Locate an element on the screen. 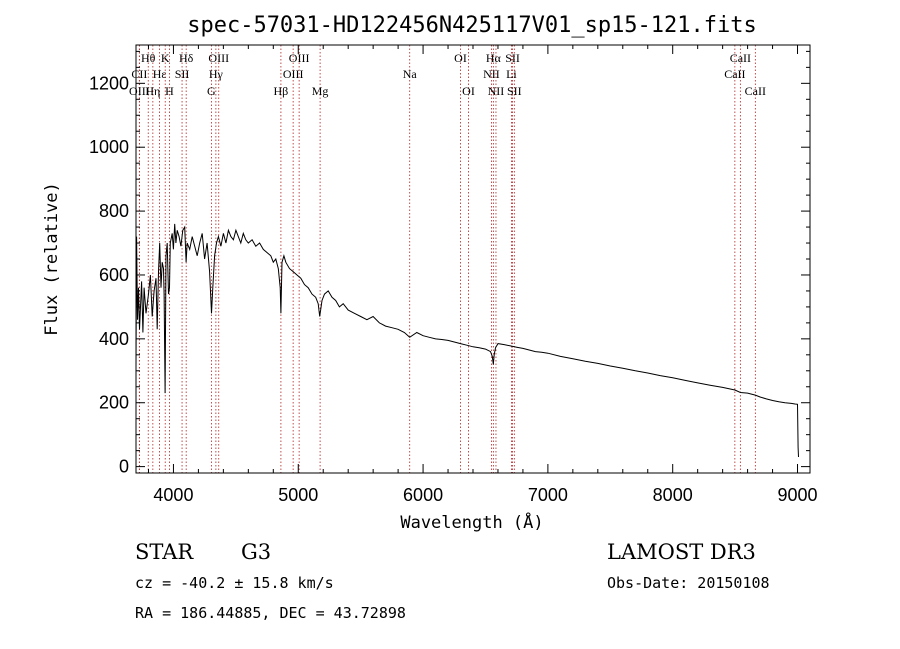  x-tick-label: 6000 is located at coordinates (423, 495).